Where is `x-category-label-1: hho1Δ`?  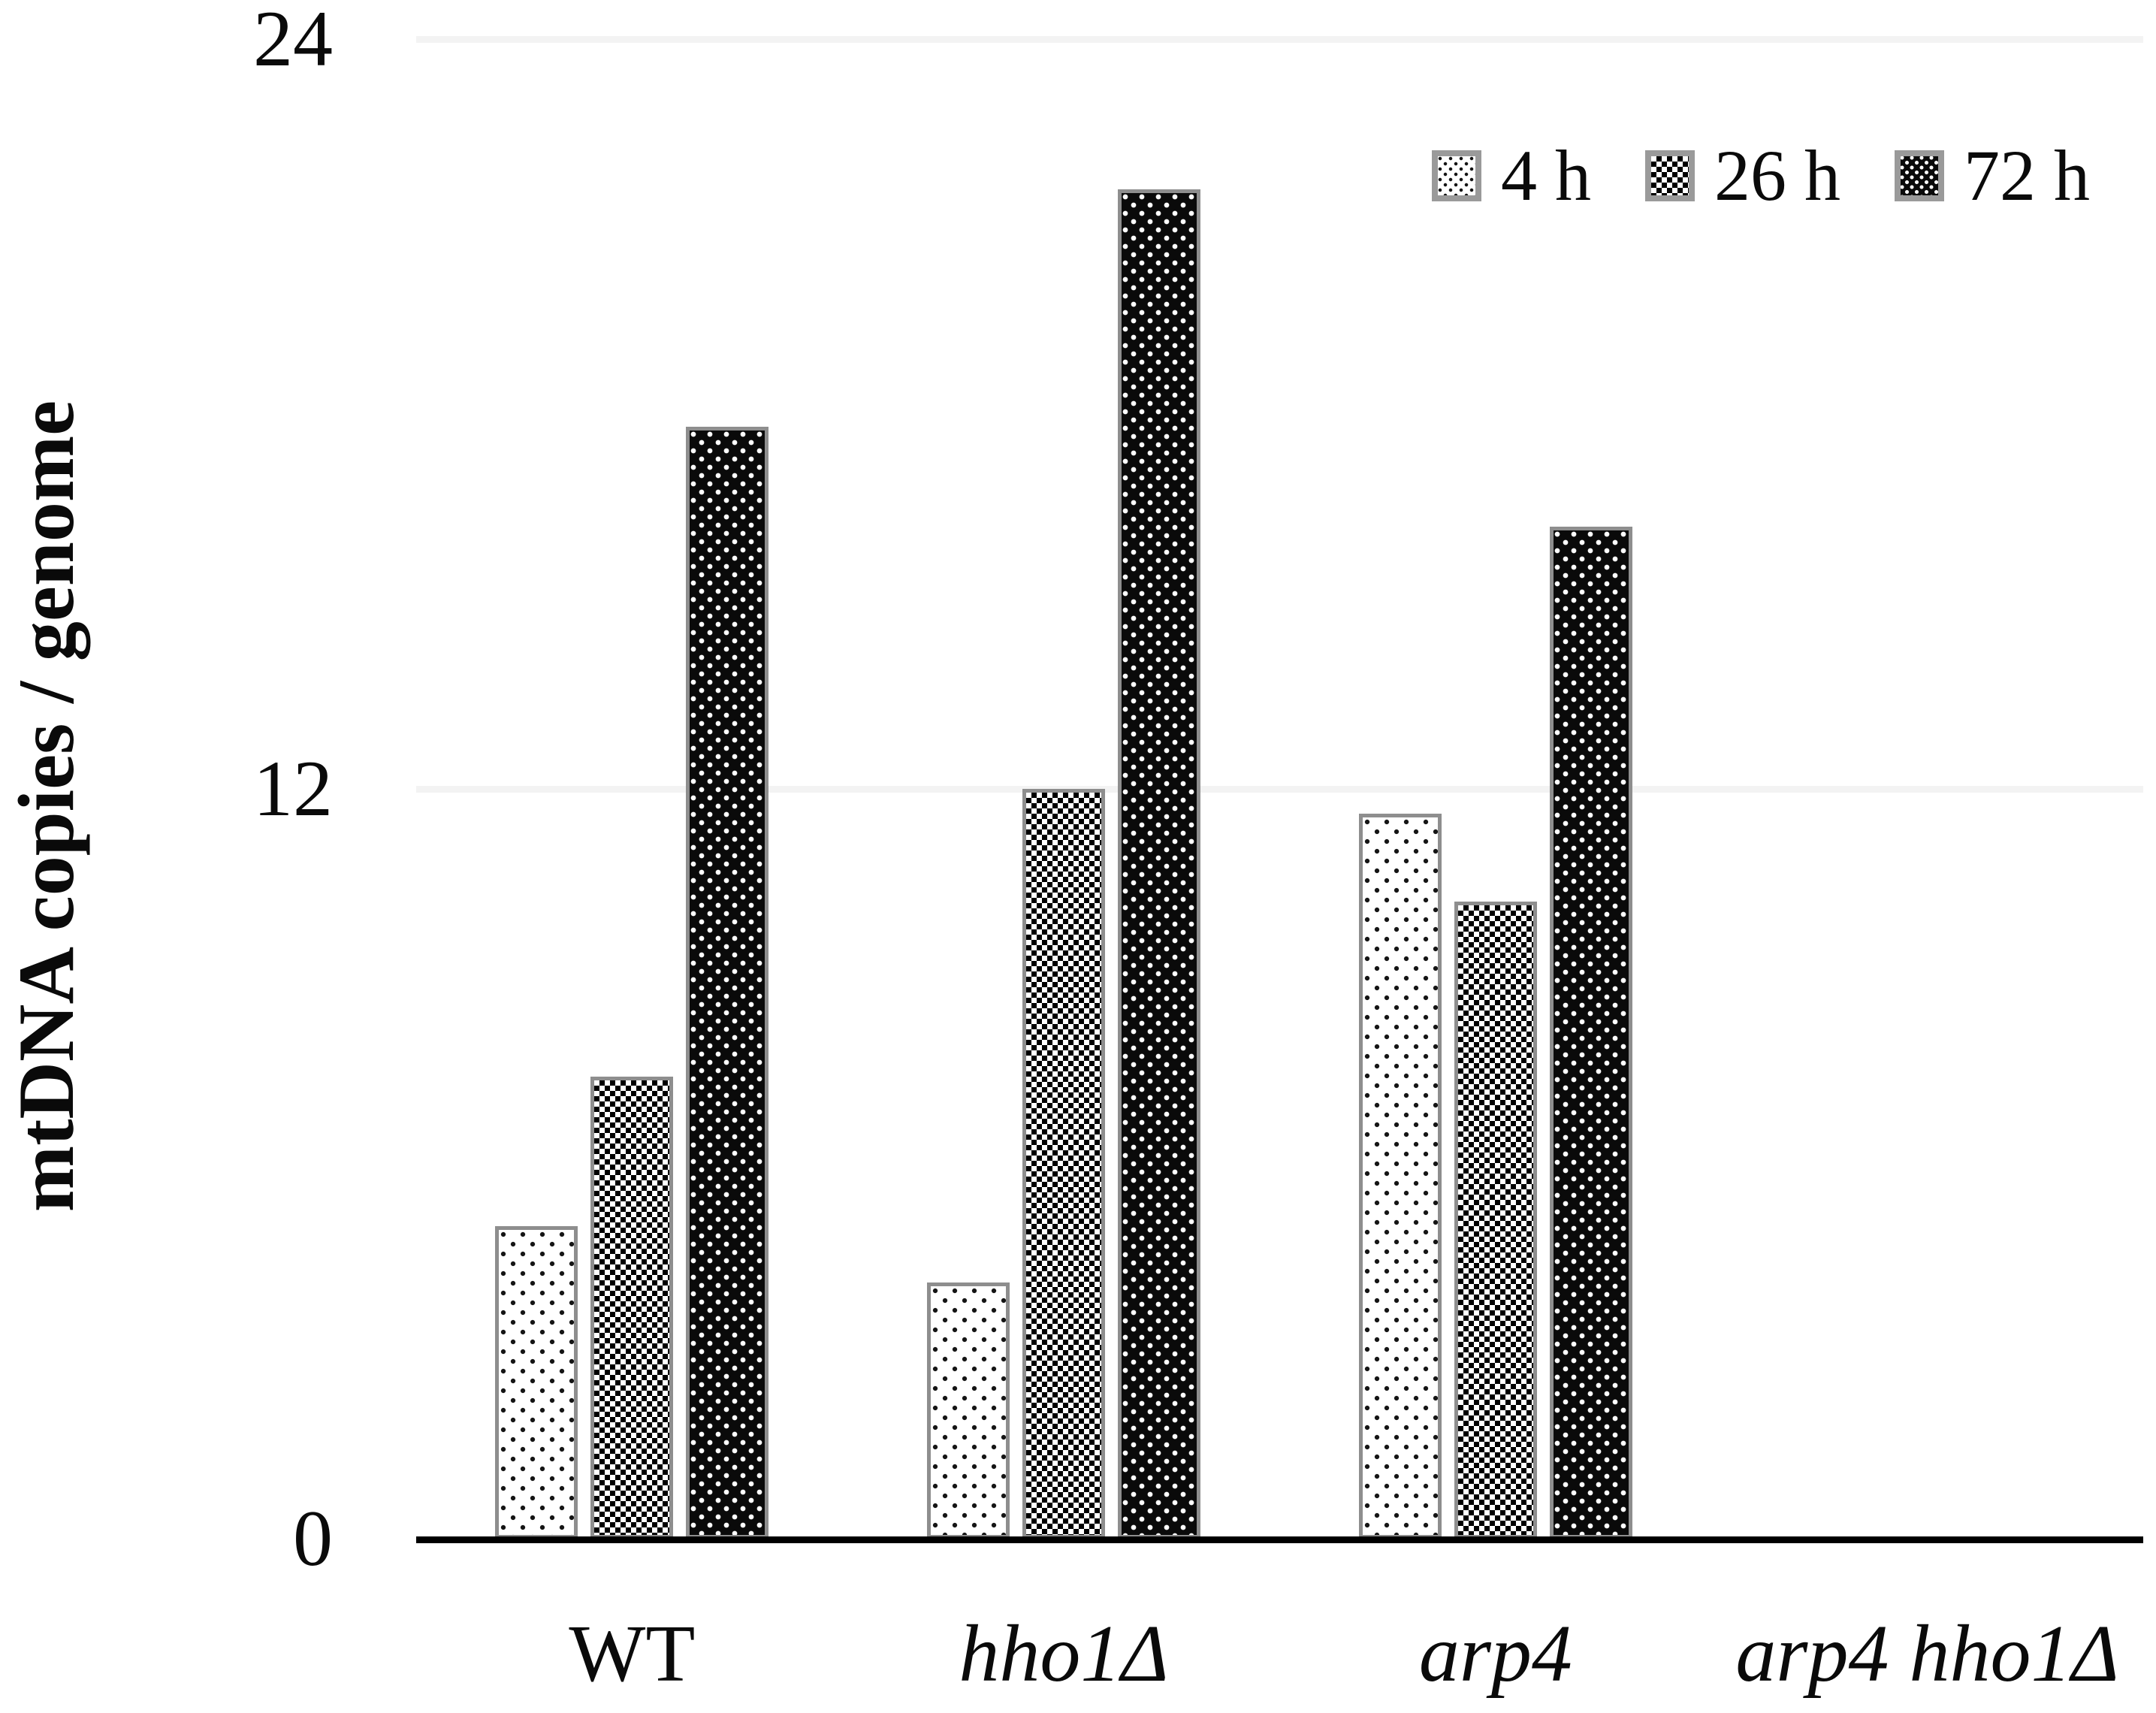 x-category-label-1: hho1Δ is located at coordinates (1064, 1654).